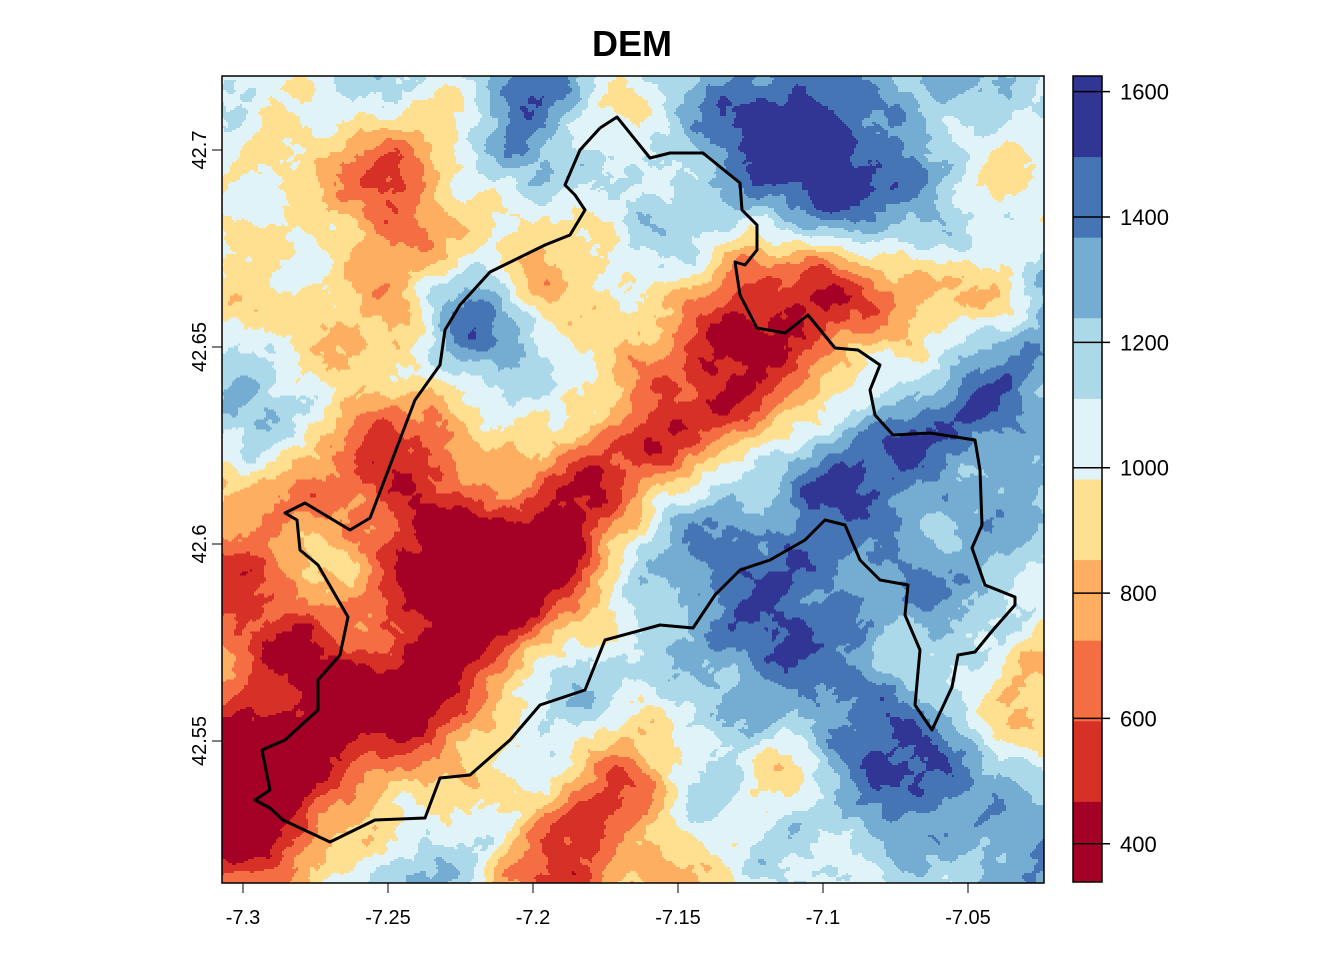 Image resolution: width=1344 pixels, height=960 pixels. I want to click on x-tick-label: -7.1, so click(823, 918).